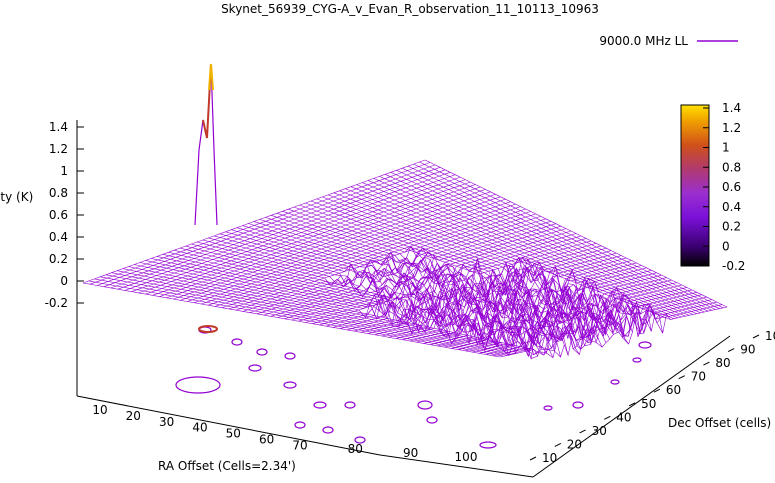 The height and width of the screenshot is (483, 775). Describe the element at coordinates (64, 171) in the screenshot. I see `z-tick-label: 1` at that location.